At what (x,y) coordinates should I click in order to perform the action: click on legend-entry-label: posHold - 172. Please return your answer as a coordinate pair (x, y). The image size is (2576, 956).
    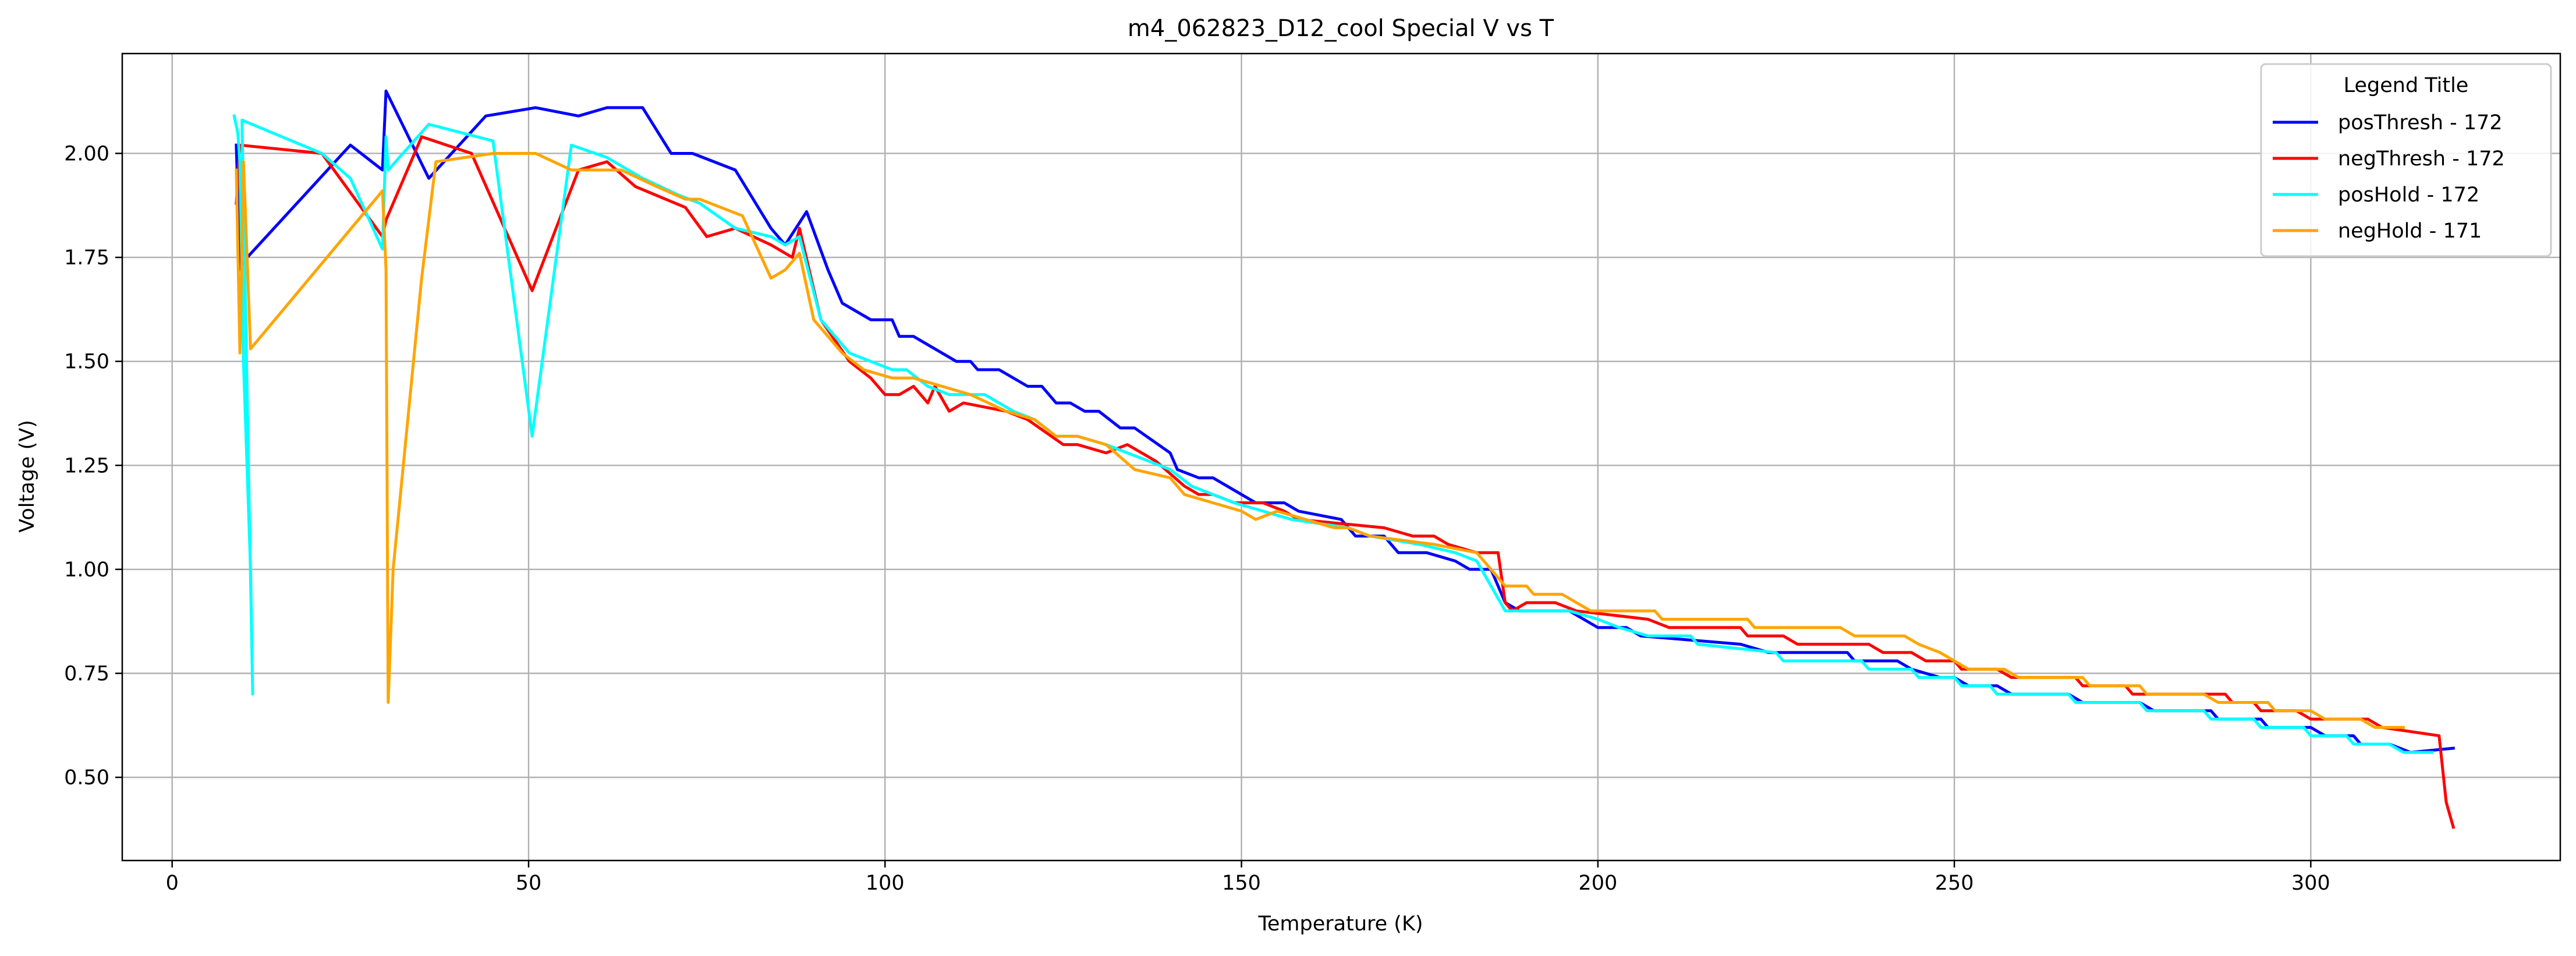
    Looking at the image, I should click on (2408, 195).